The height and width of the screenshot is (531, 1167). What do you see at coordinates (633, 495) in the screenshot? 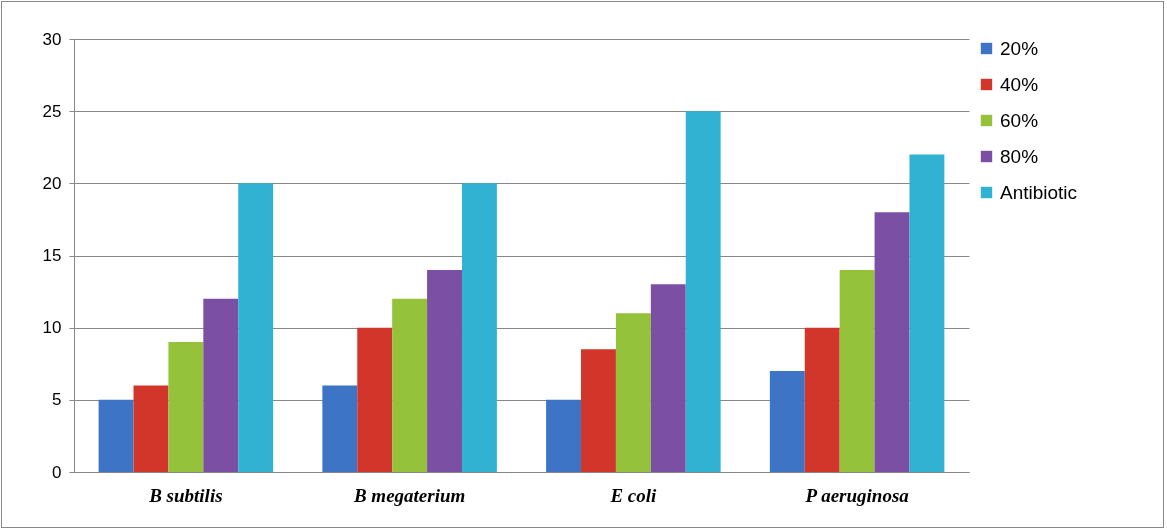
I see `x-tick-label: E coli` at bounding box center [633, 495].